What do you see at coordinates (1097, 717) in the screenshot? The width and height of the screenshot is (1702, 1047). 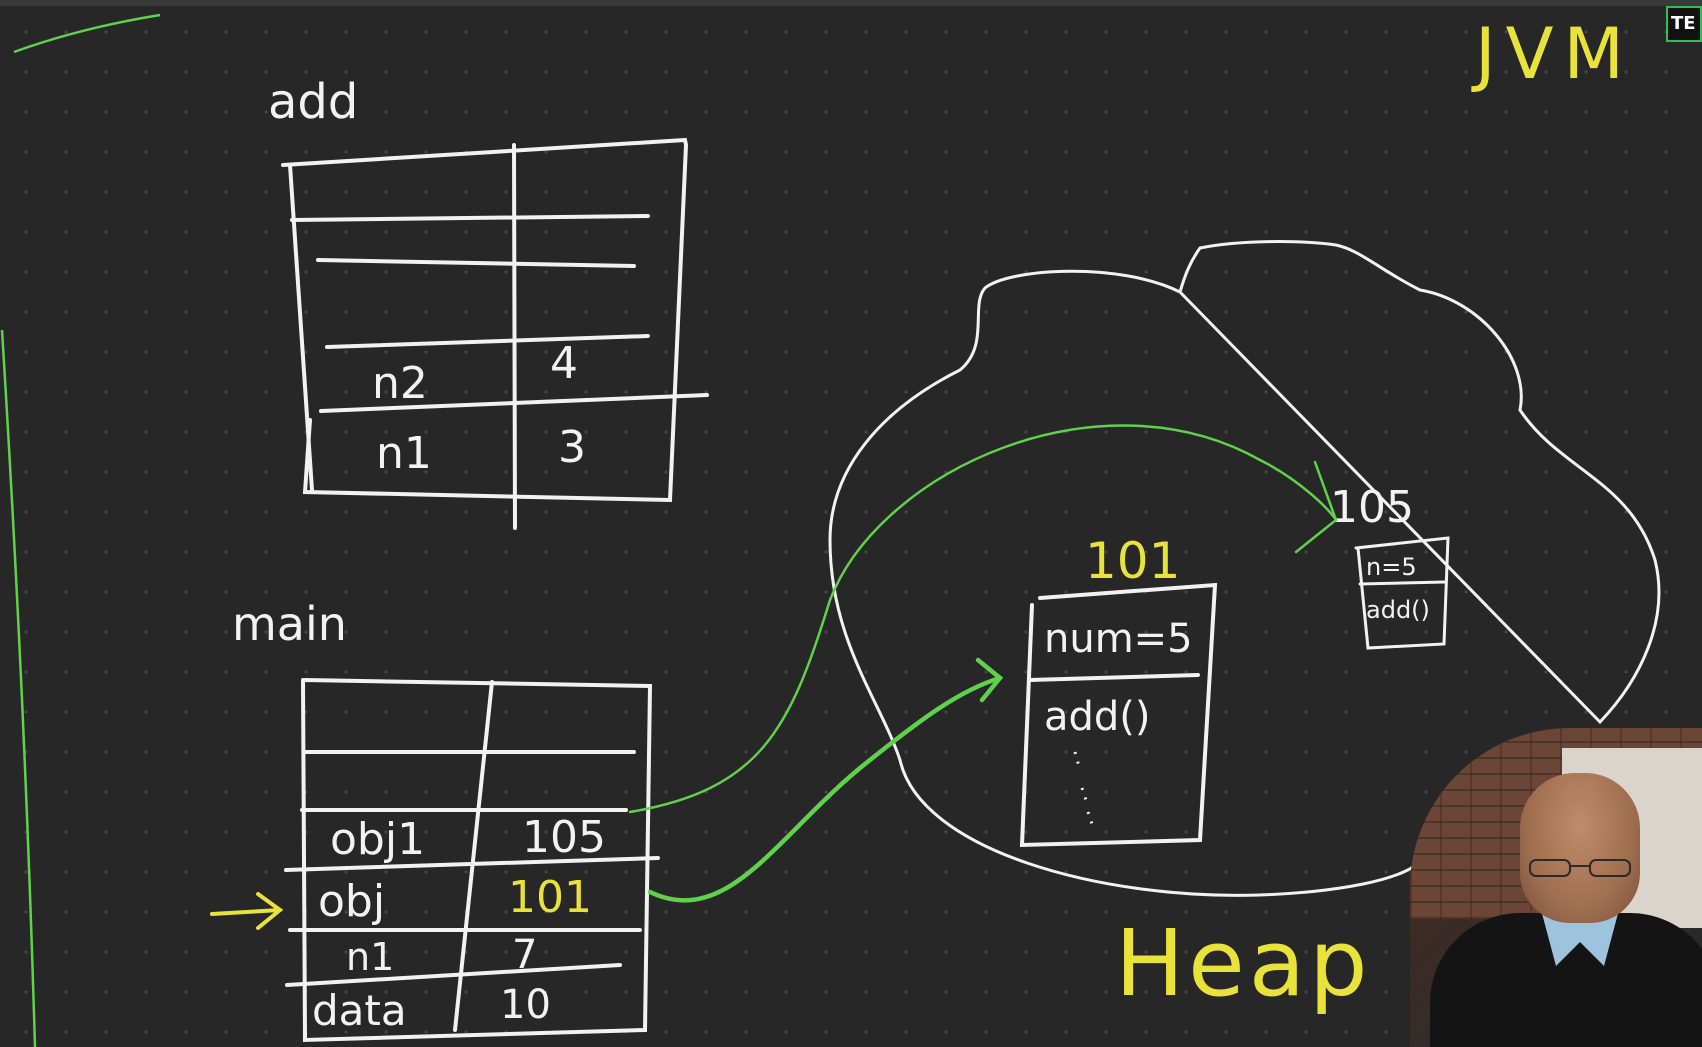 I see `object-101-method: add()` at bounding box center [1097, 717].